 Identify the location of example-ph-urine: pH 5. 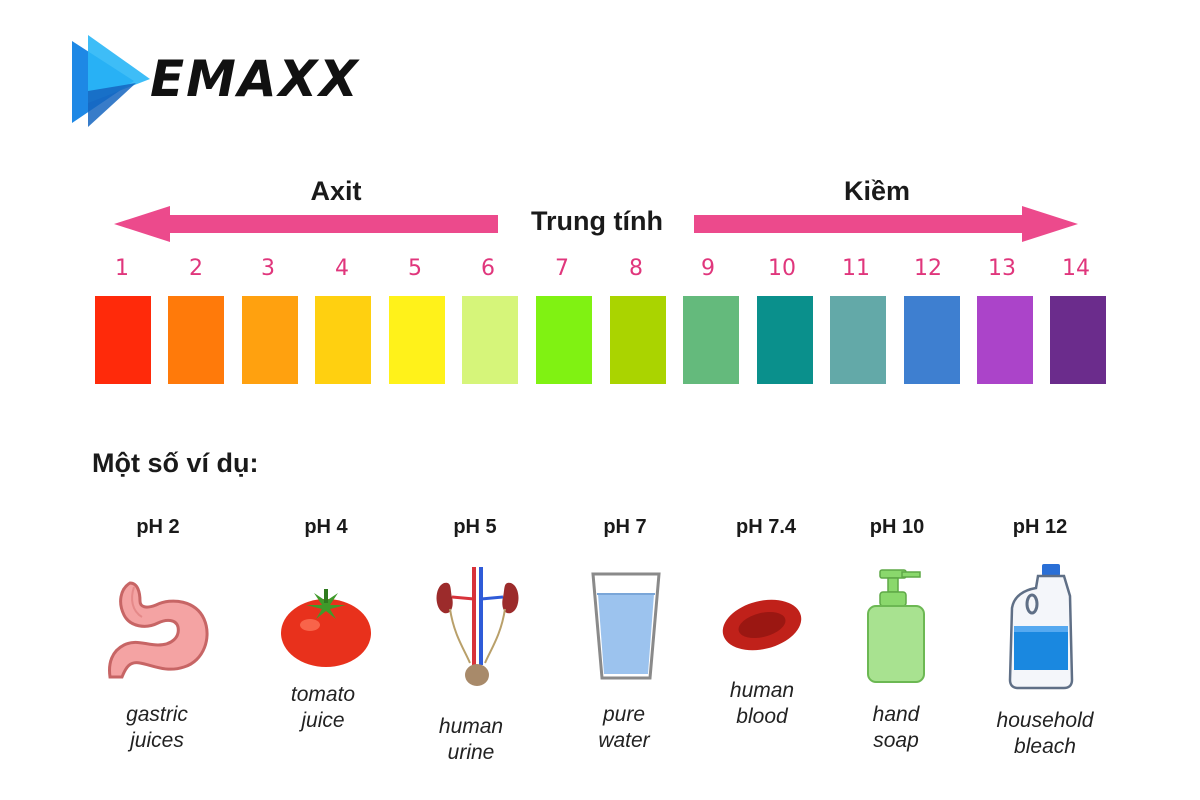
(475, 527).